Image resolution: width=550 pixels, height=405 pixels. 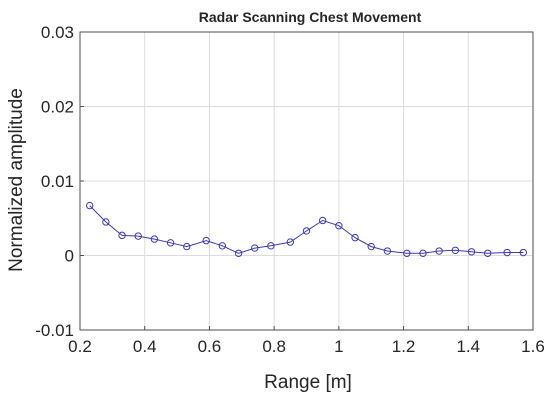 I want to click on x-tick-label: 1.4, so click(x=468, y=346).